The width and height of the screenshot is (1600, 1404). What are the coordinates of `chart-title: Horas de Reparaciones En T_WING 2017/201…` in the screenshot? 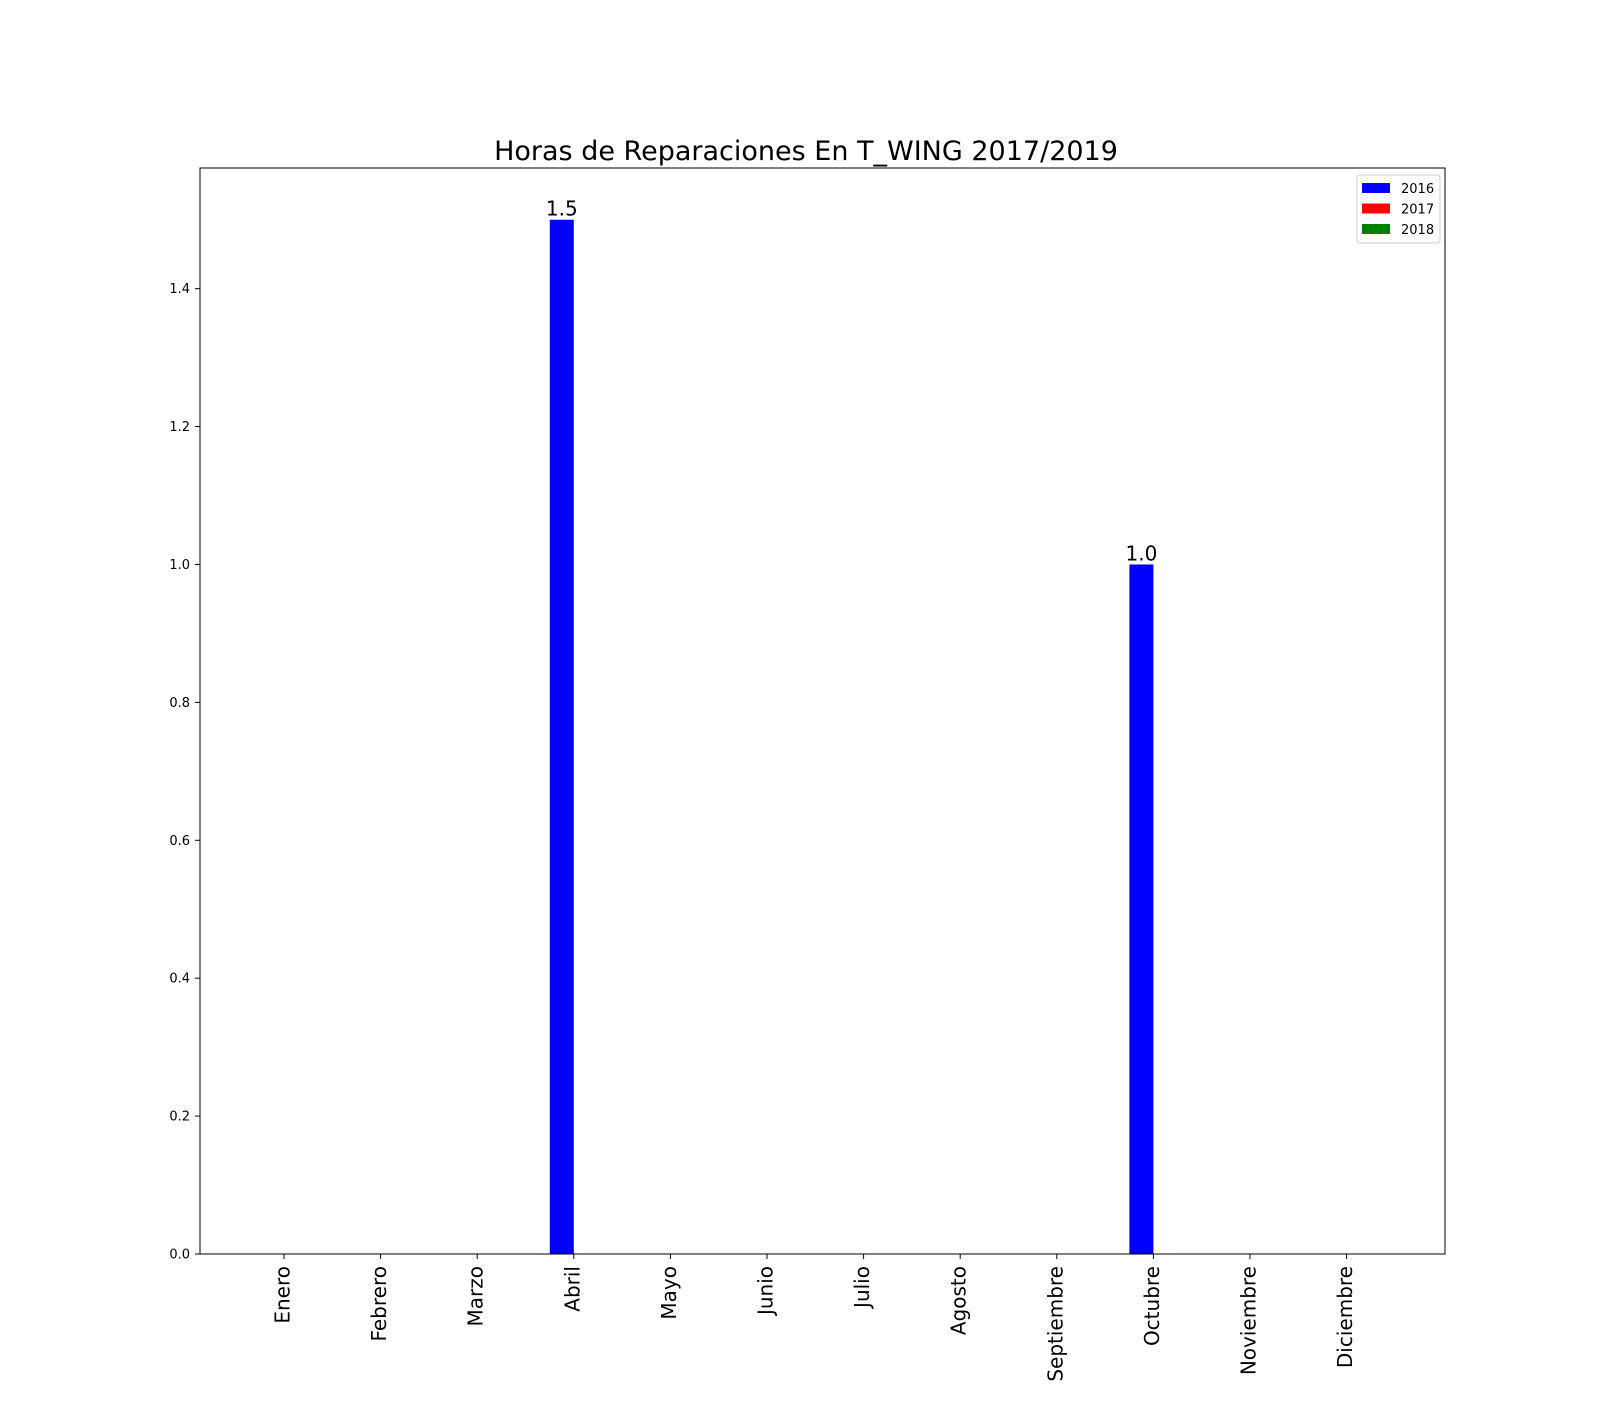 It's located at (806, 151).